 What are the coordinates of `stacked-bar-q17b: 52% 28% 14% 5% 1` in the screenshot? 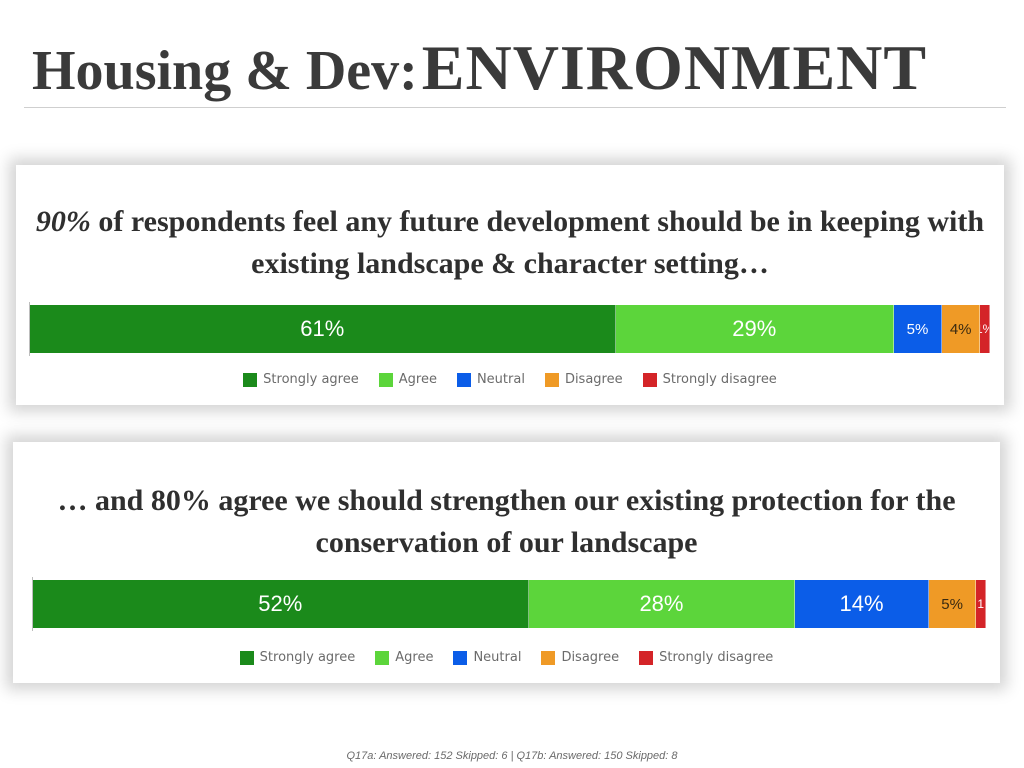 It's located at (509, 604).